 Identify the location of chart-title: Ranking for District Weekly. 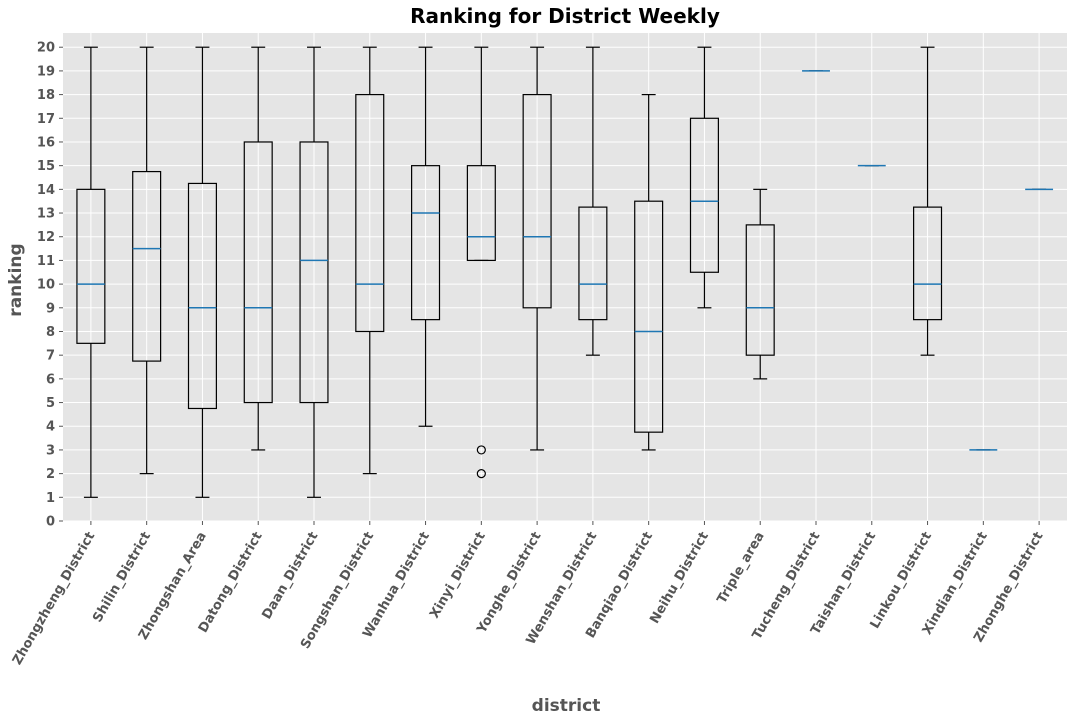
(565, 16).